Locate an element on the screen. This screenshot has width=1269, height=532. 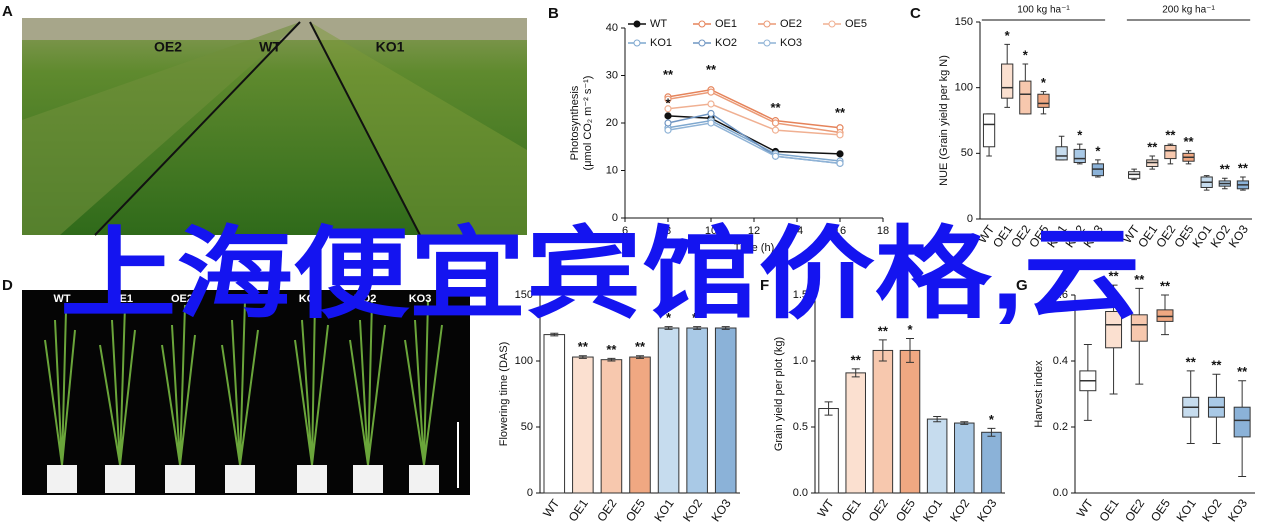
y-tick-label: 0.6 is located at coordinates (1060, 295).